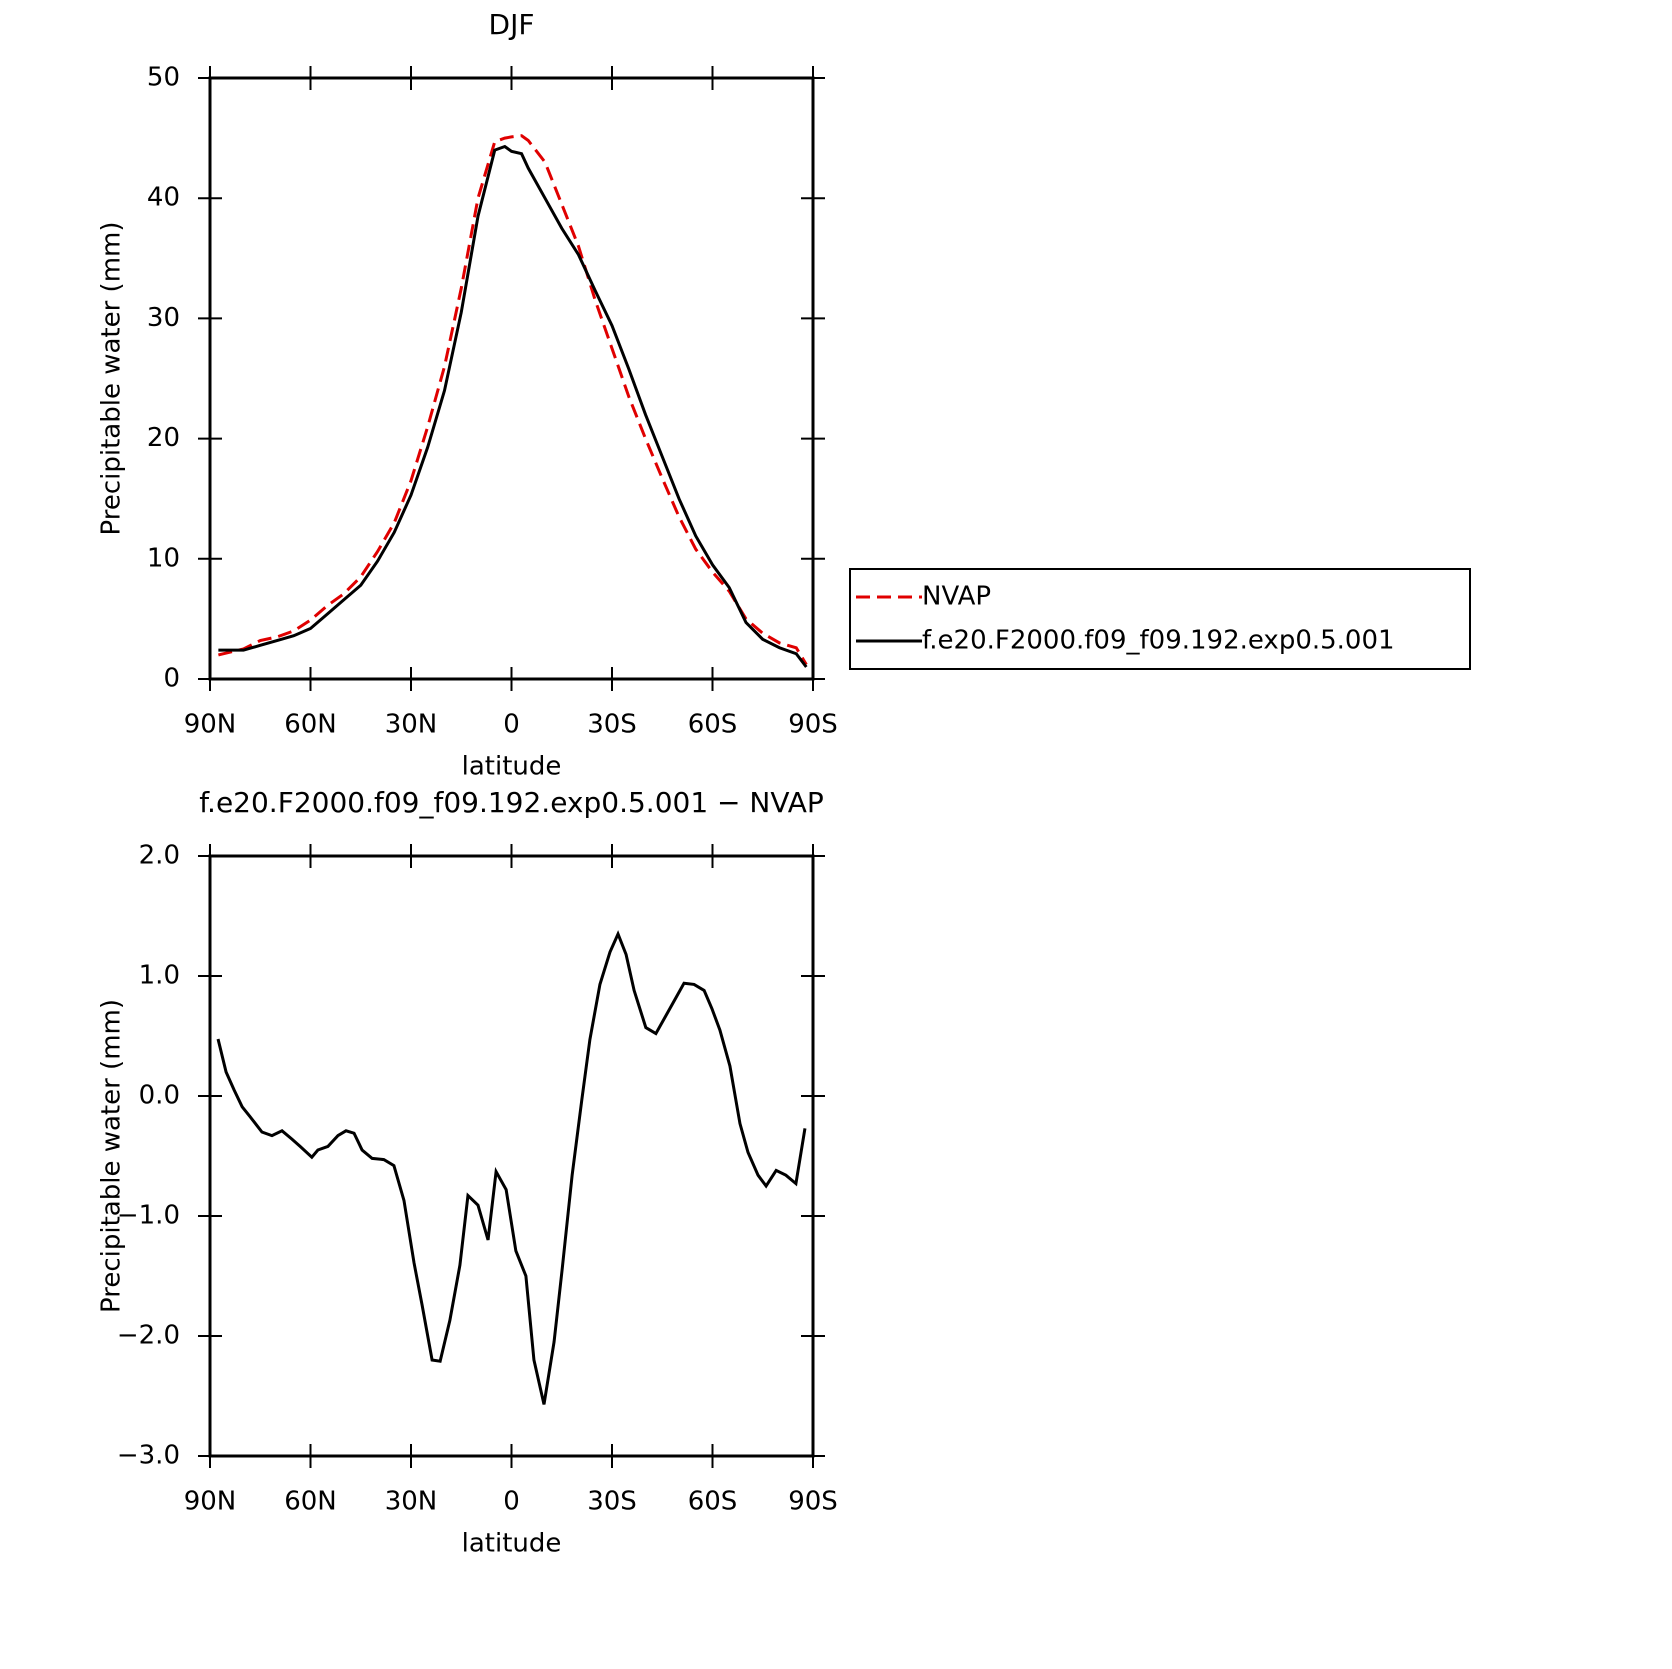 Image resolution: width=1672 pixels, height=1669 pixels. Describe the element at coordinates (159, 976) in the screenshot. I see `y-tick-label: 1.0` at that location.